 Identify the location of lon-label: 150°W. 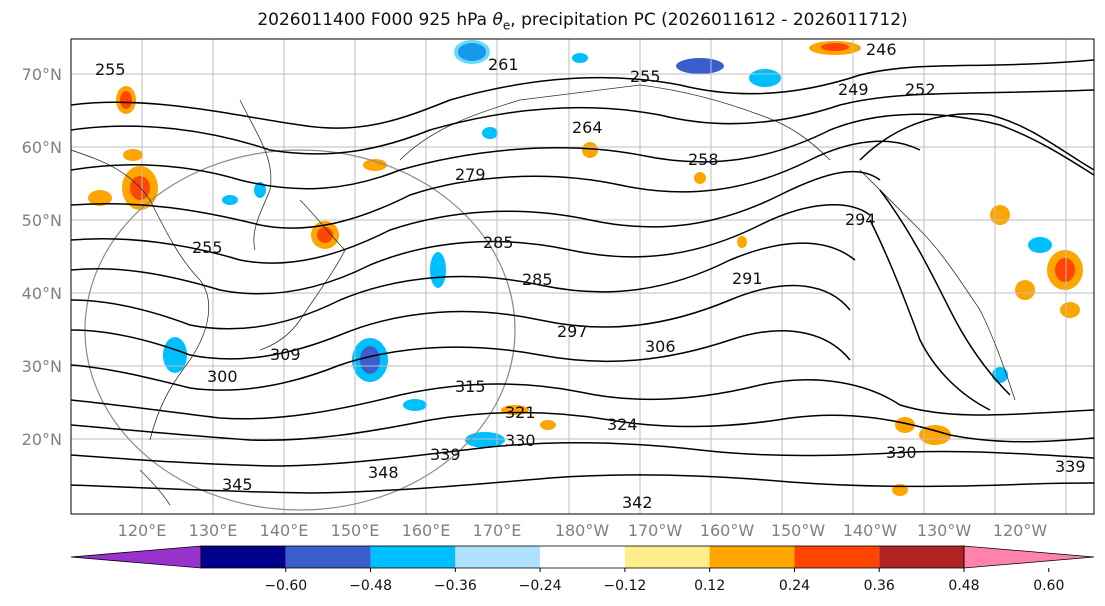
(798, 530).